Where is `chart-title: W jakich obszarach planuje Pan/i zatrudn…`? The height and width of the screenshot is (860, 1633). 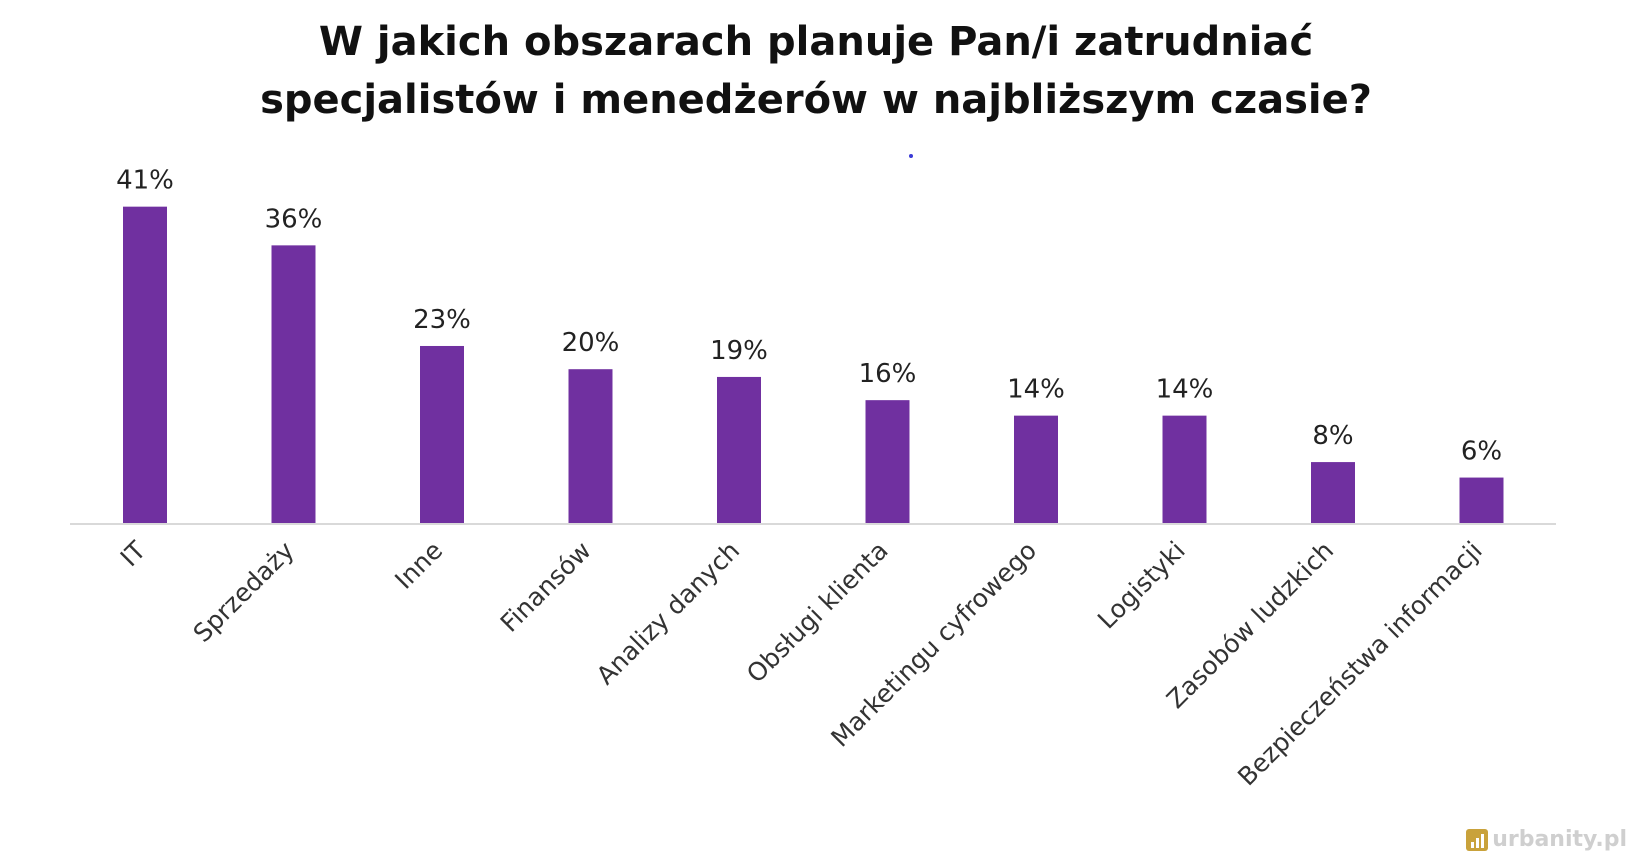 chart-title: W jakich obszarach planuje Pan/i zatrudn… is located at coordinates (816, 71).